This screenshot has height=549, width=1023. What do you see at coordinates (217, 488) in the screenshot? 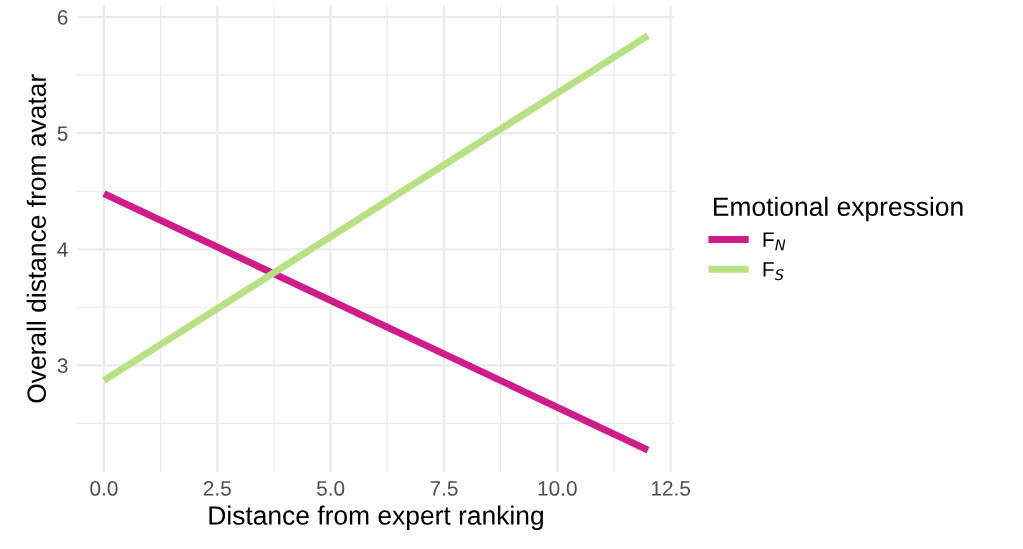
I see `x-tick-label: 2.5` at bounding box center [217, 488].